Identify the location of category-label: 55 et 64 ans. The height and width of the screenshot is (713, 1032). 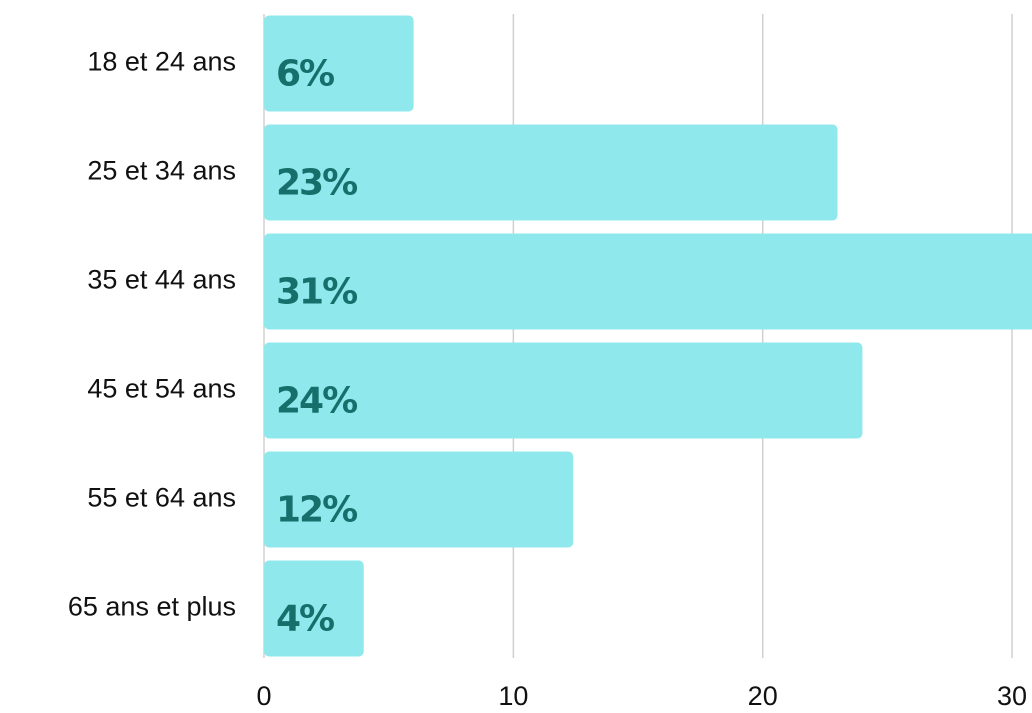
(161, 498).